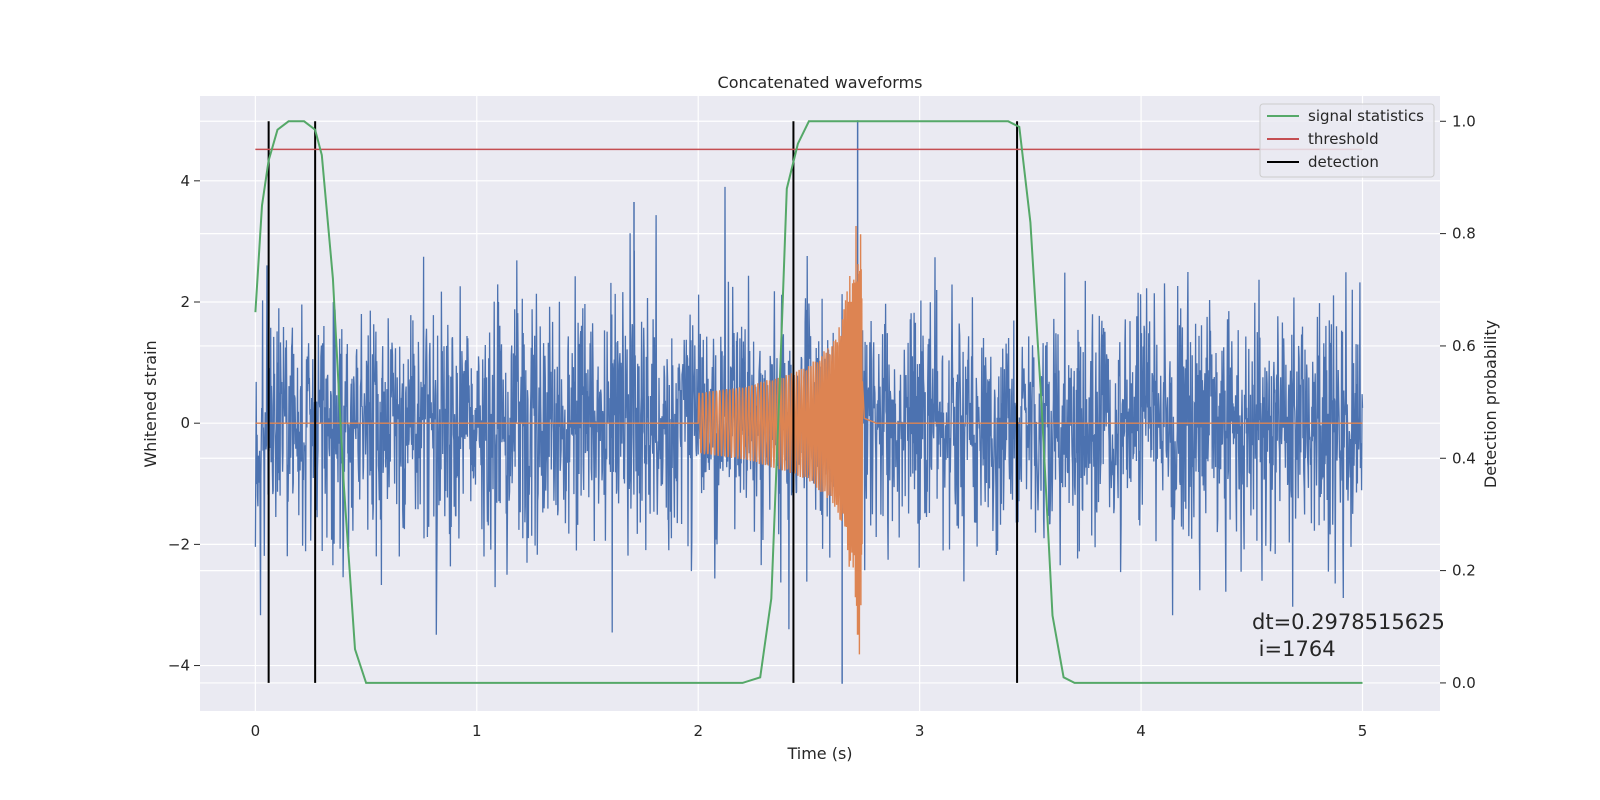 The width and height of the screenshot is (1600, 800). Describe the element at coordinates (920, 731) in the screenshot. I see `x-tick-label: 3` at that location.